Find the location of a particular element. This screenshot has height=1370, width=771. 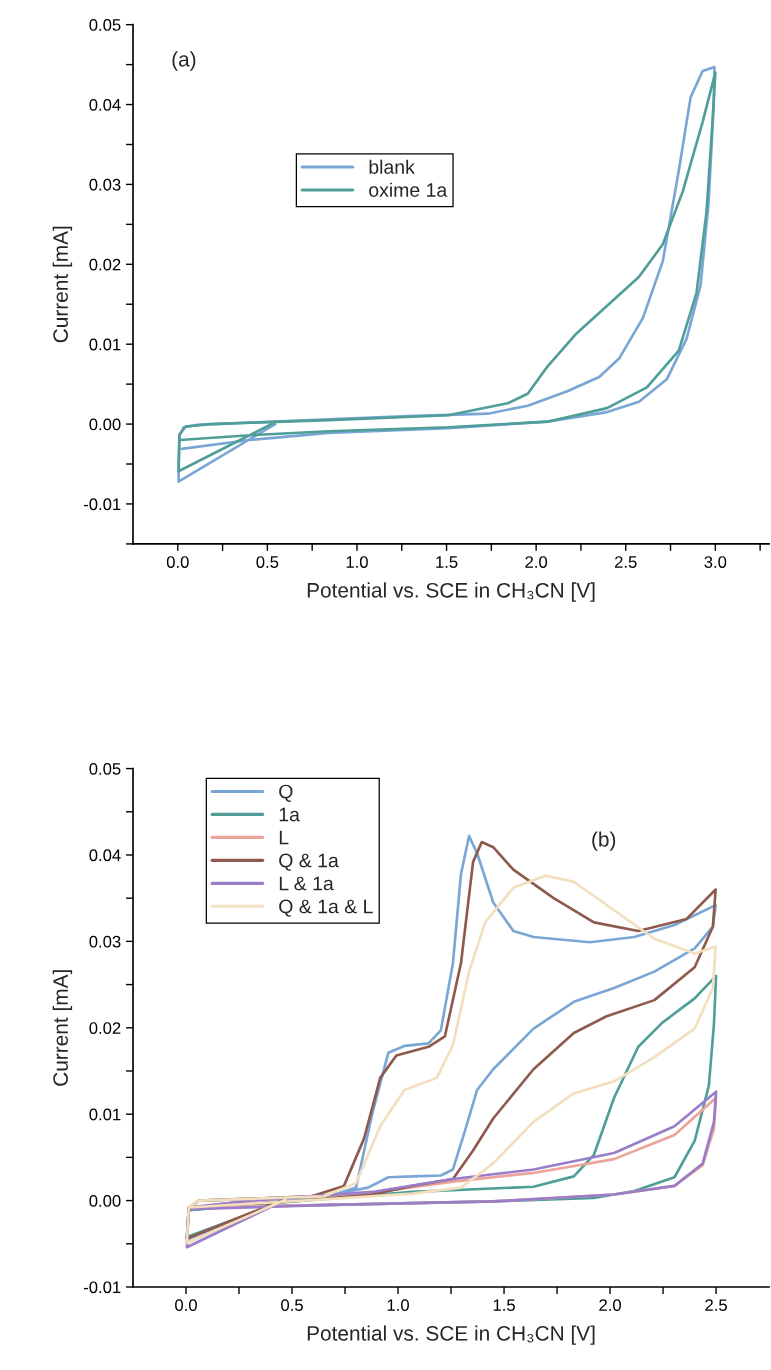

legend-label: blank is located at coordinates (392, 166).